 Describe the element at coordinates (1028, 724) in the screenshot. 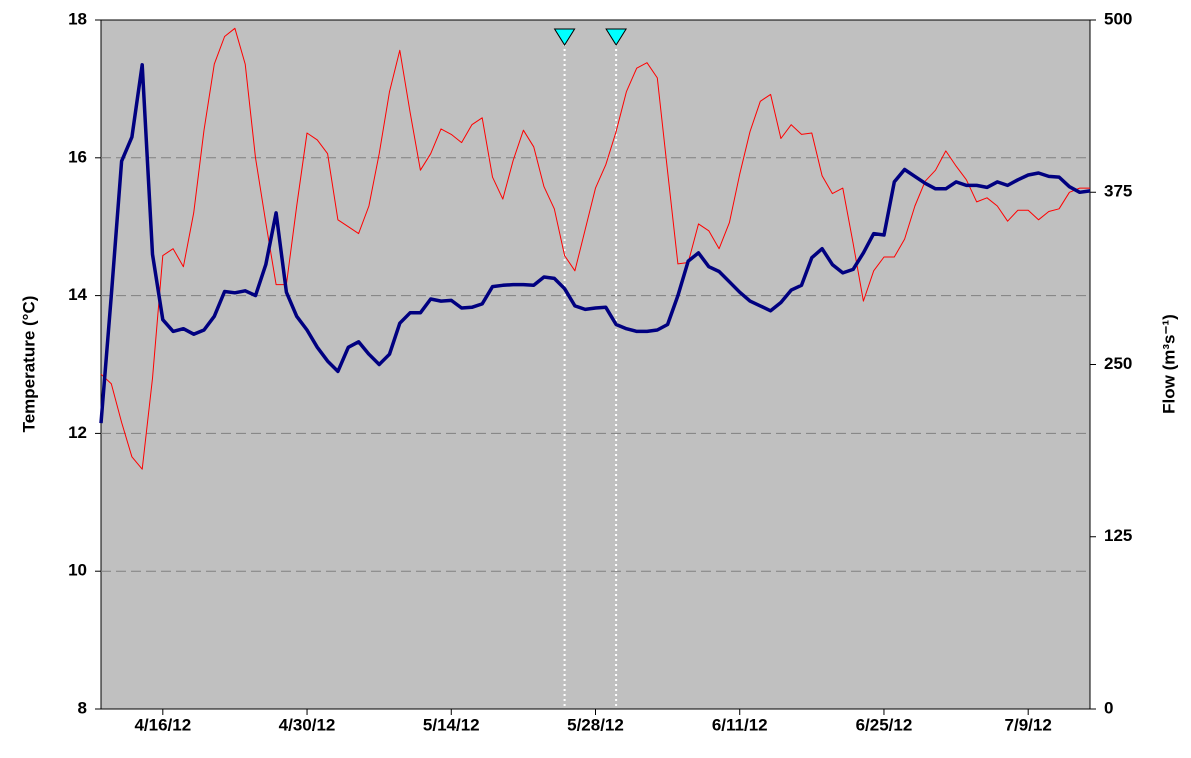

I see `x-tick-label: 7/9/12` at that location.